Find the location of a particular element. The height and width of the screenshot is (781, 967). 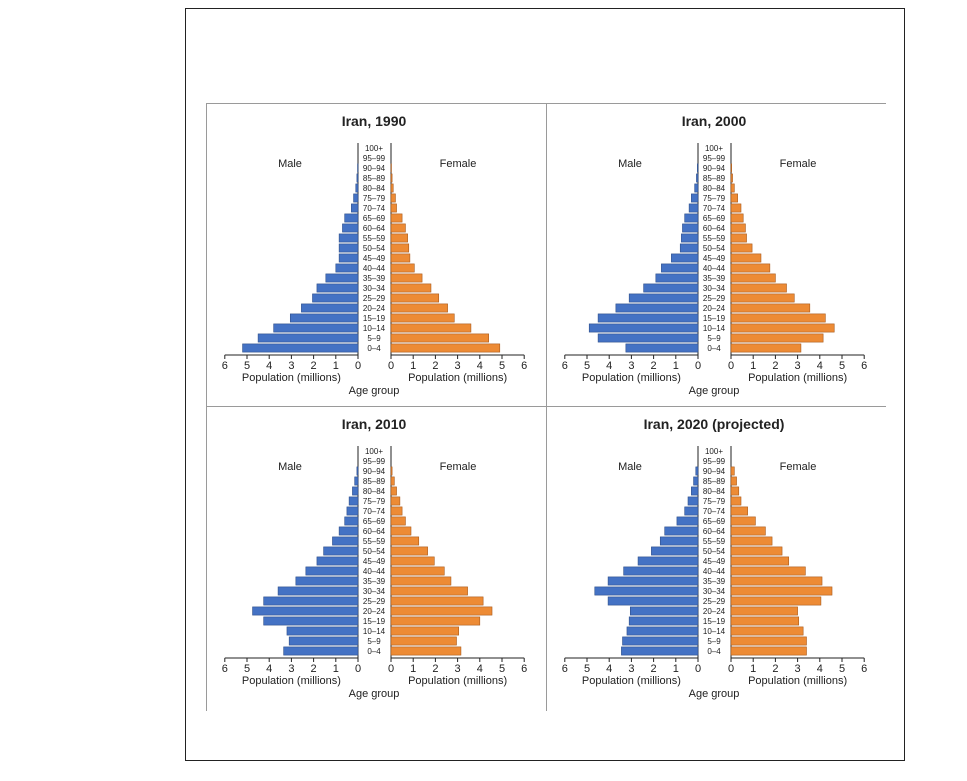

age-group-label: 100+ is located at coordinates (714, 451).